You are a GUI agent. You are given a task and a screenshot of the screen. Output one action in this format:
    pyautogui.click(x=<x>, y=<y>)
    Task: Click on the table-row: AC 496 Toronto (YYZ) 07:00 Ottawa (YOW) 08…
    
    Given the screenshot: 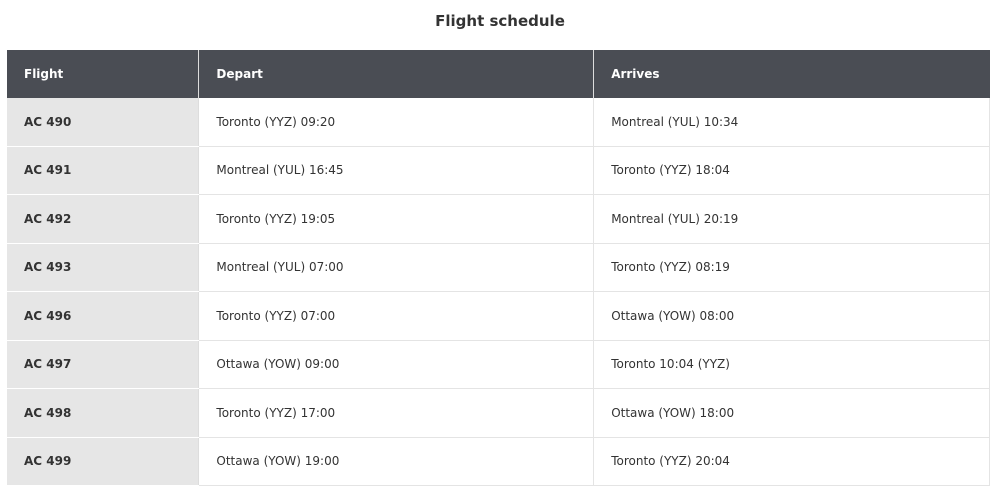 What is the action you would take?
    pyautogui.click(x=498, y=316)
    